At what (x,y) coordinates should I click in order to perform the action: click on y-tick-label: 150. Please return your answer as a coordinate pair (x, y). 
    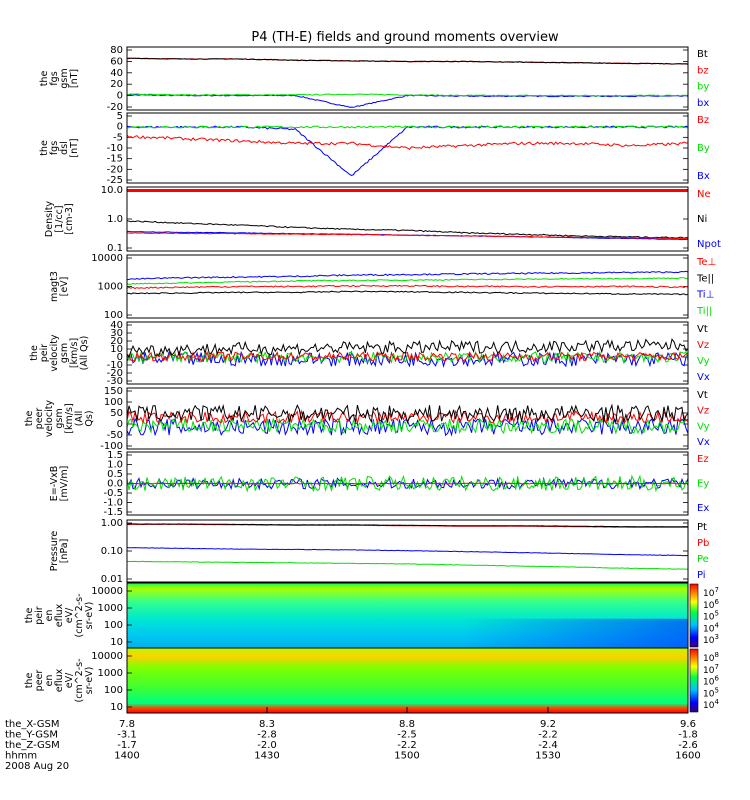
    Looking at the image, I should click on (113, 391).